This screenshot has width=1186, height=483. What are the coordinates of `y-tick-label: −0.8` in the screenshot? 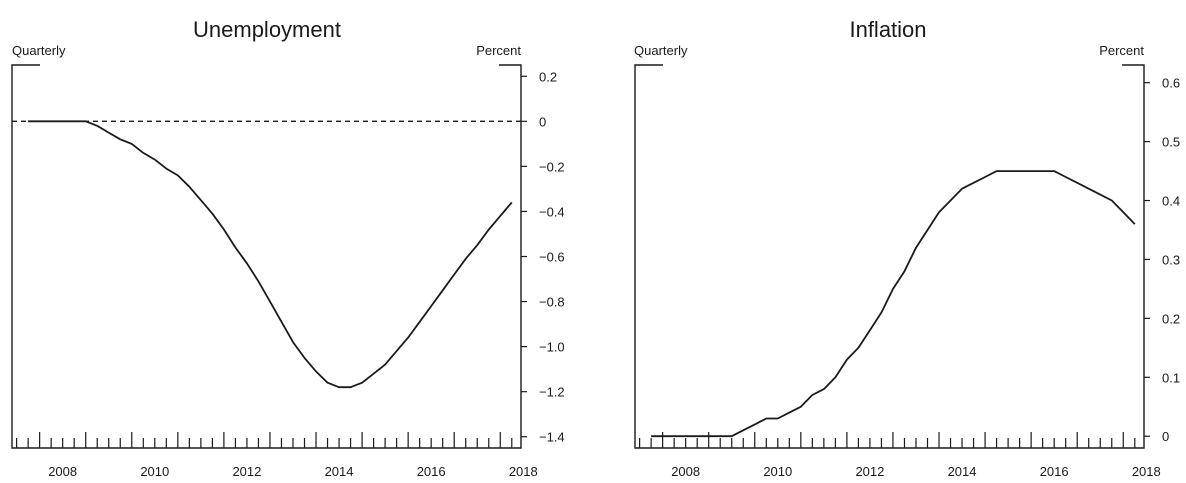 It's located at (552, 302).